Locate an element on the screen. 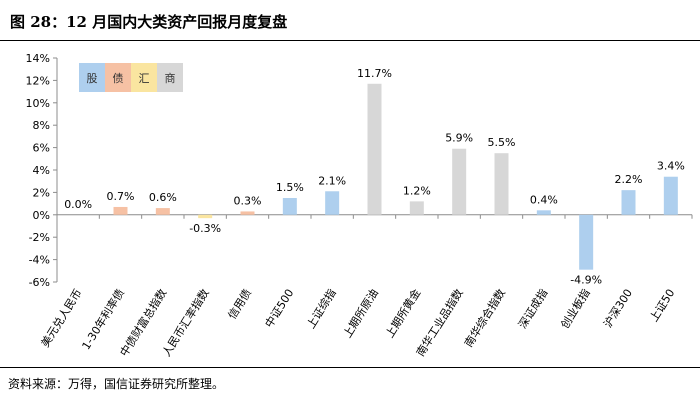 This screenshot has height=400, width=700. data-label: 0.7% is located at coordinates (121, 196).